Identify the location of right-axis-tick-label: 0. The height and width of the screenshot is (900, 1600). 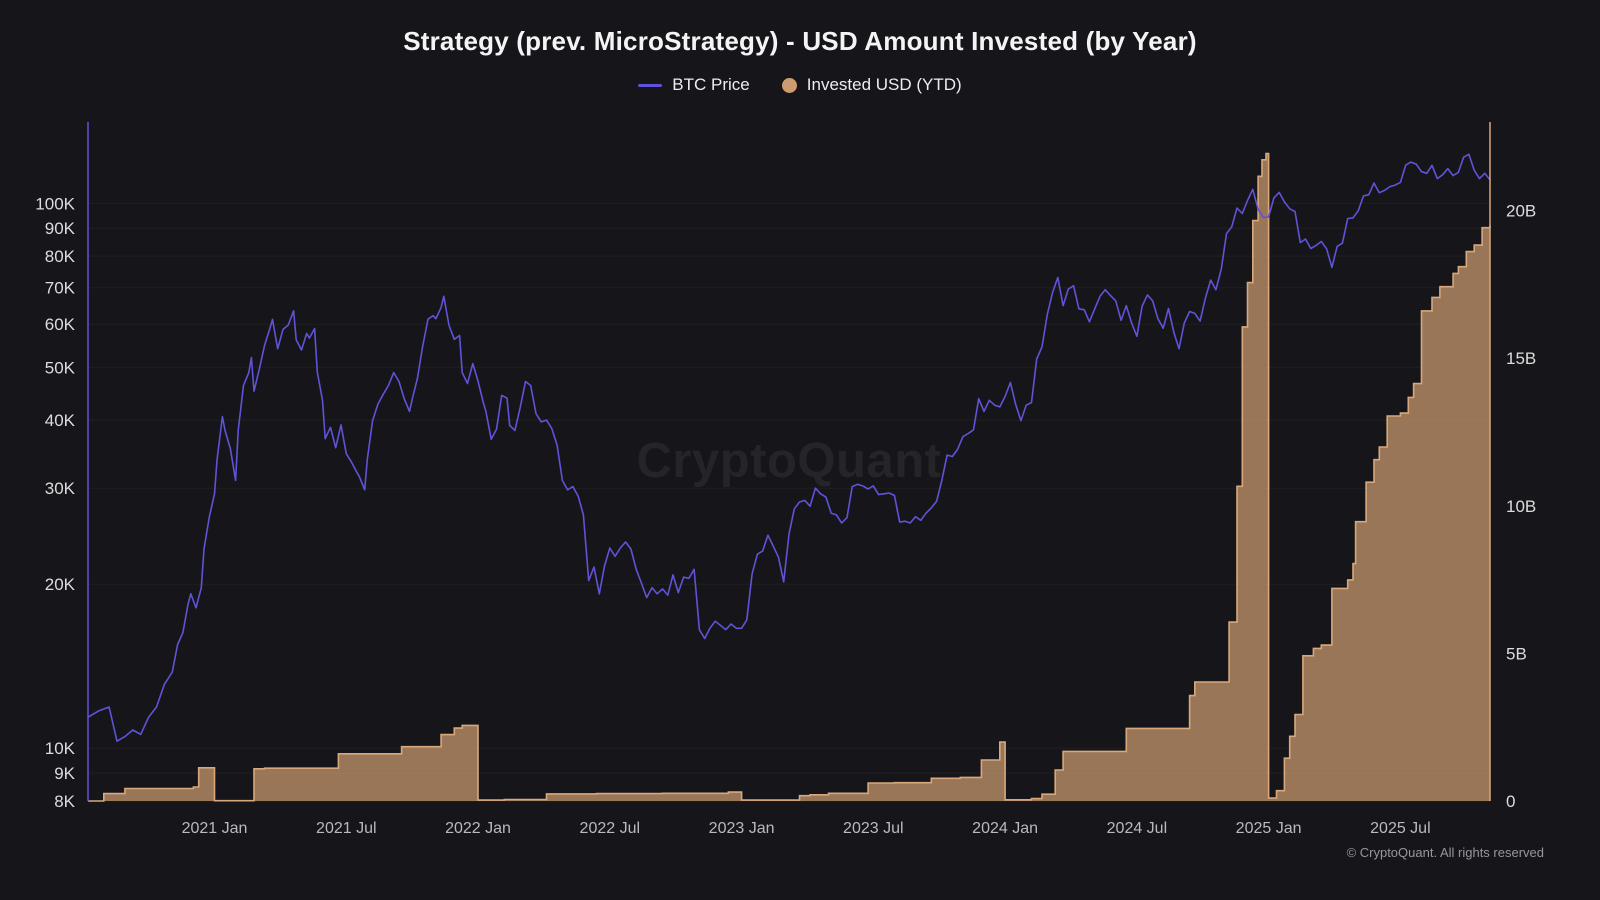
(1510, 801).